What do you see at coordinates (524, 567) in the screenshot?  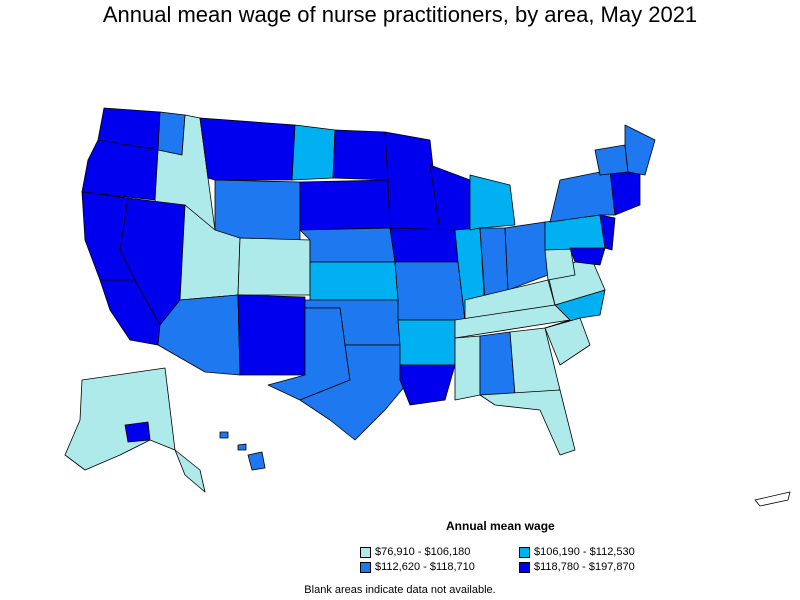 I see `legend-swatch-tier4` at bounding box center [524, 567].